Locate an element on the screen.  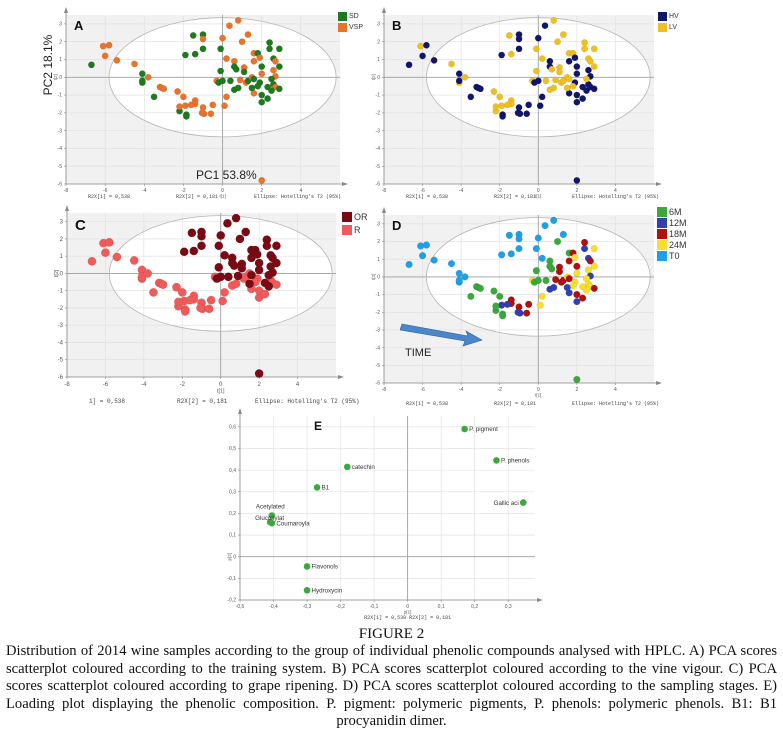
x-tick-label: 4 is located at coordinates (298, 385).